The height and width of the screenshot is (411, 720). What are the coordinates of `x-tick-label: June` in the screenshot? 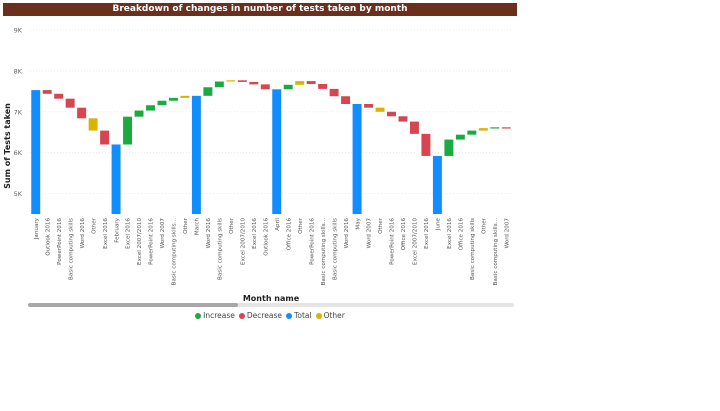 It's located at (439, 224).